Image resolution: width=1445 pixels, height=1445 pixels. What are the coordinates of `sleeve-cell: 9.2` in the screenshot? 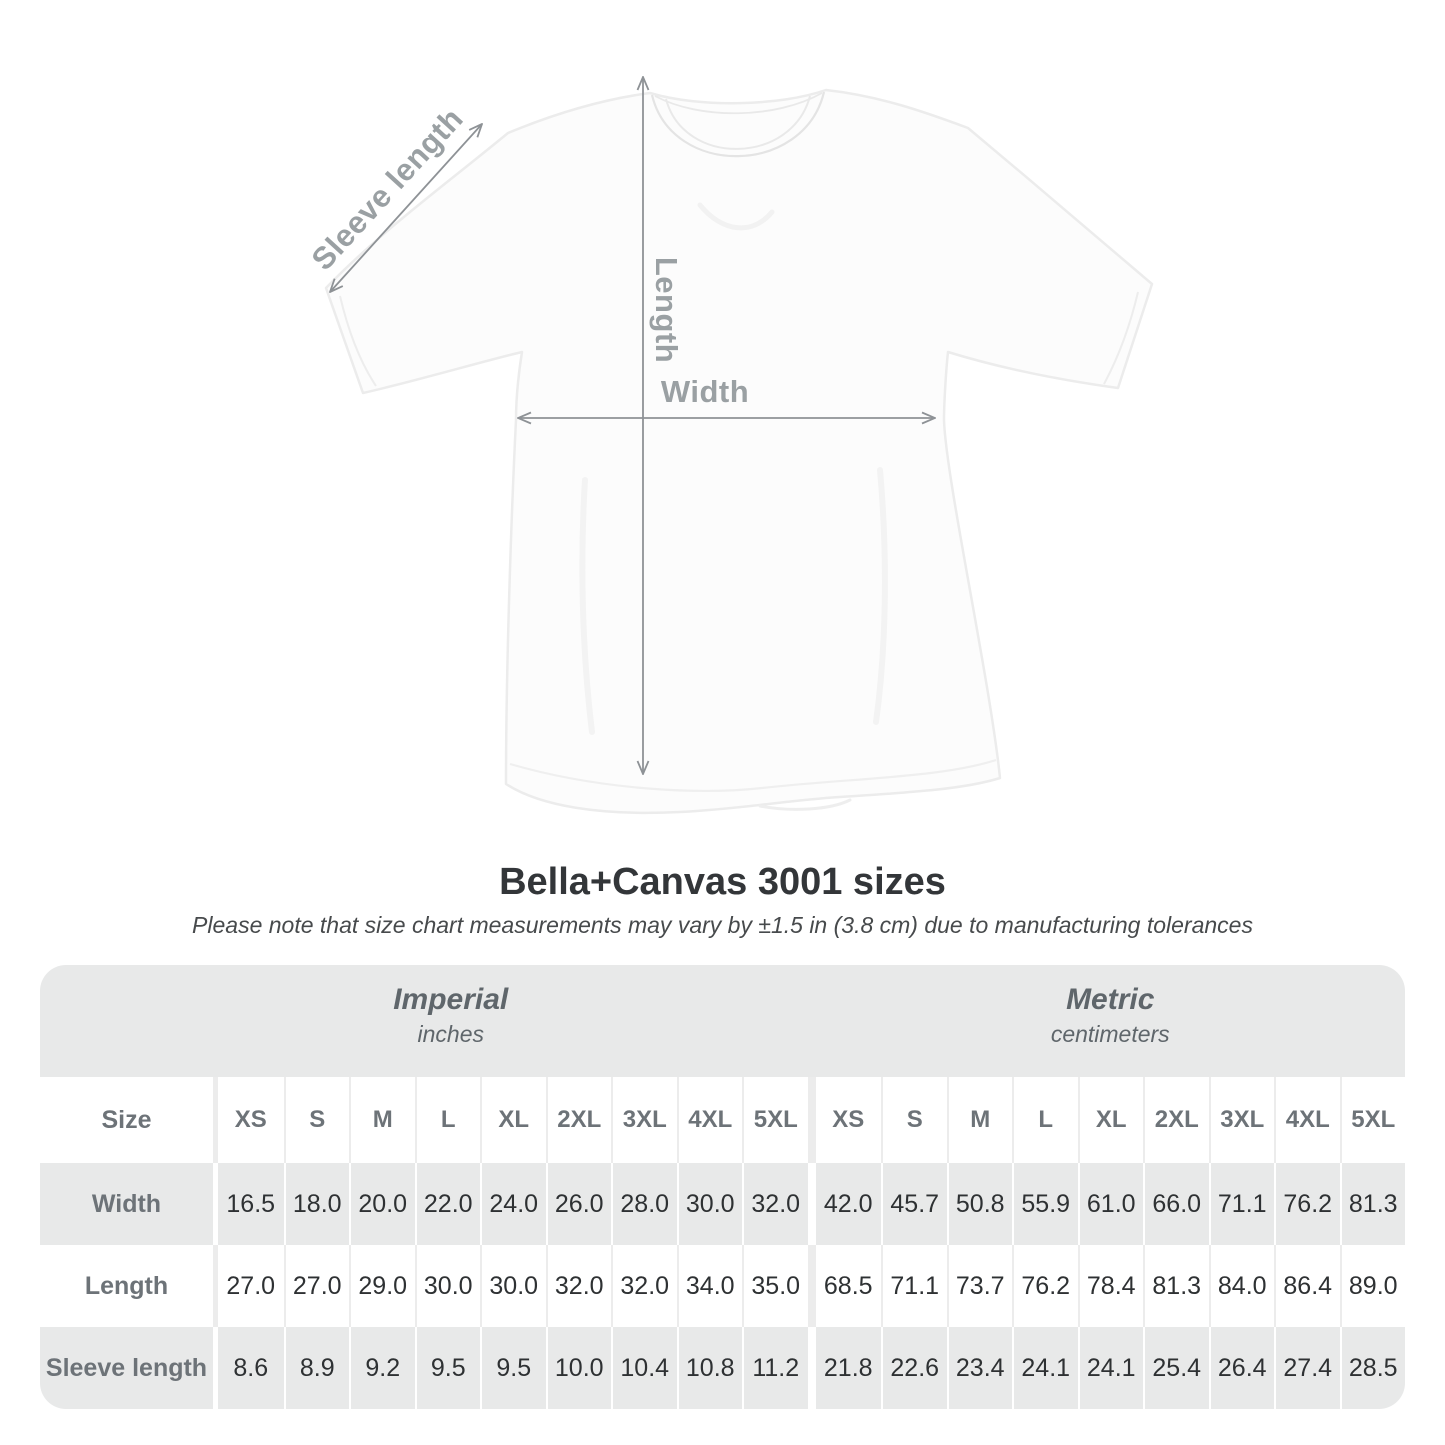 It's located at (382, 1368).